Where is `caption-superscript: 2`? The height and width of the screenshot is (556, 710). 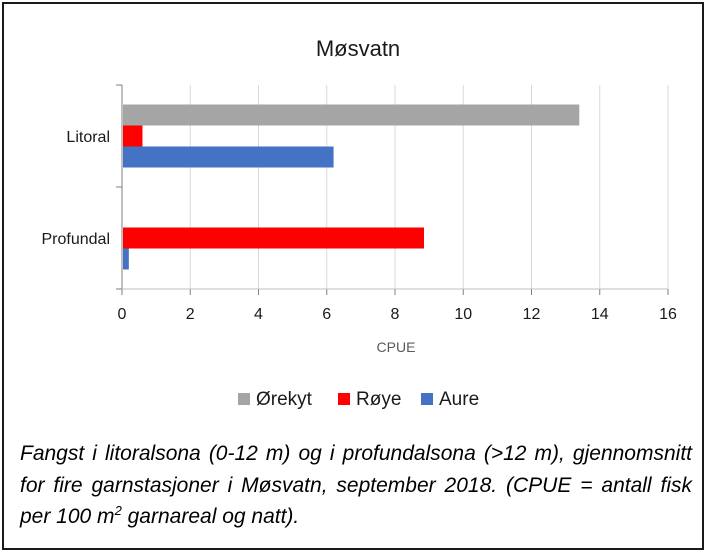 caption-superscript: 2 is located at coordinates (118, 510).